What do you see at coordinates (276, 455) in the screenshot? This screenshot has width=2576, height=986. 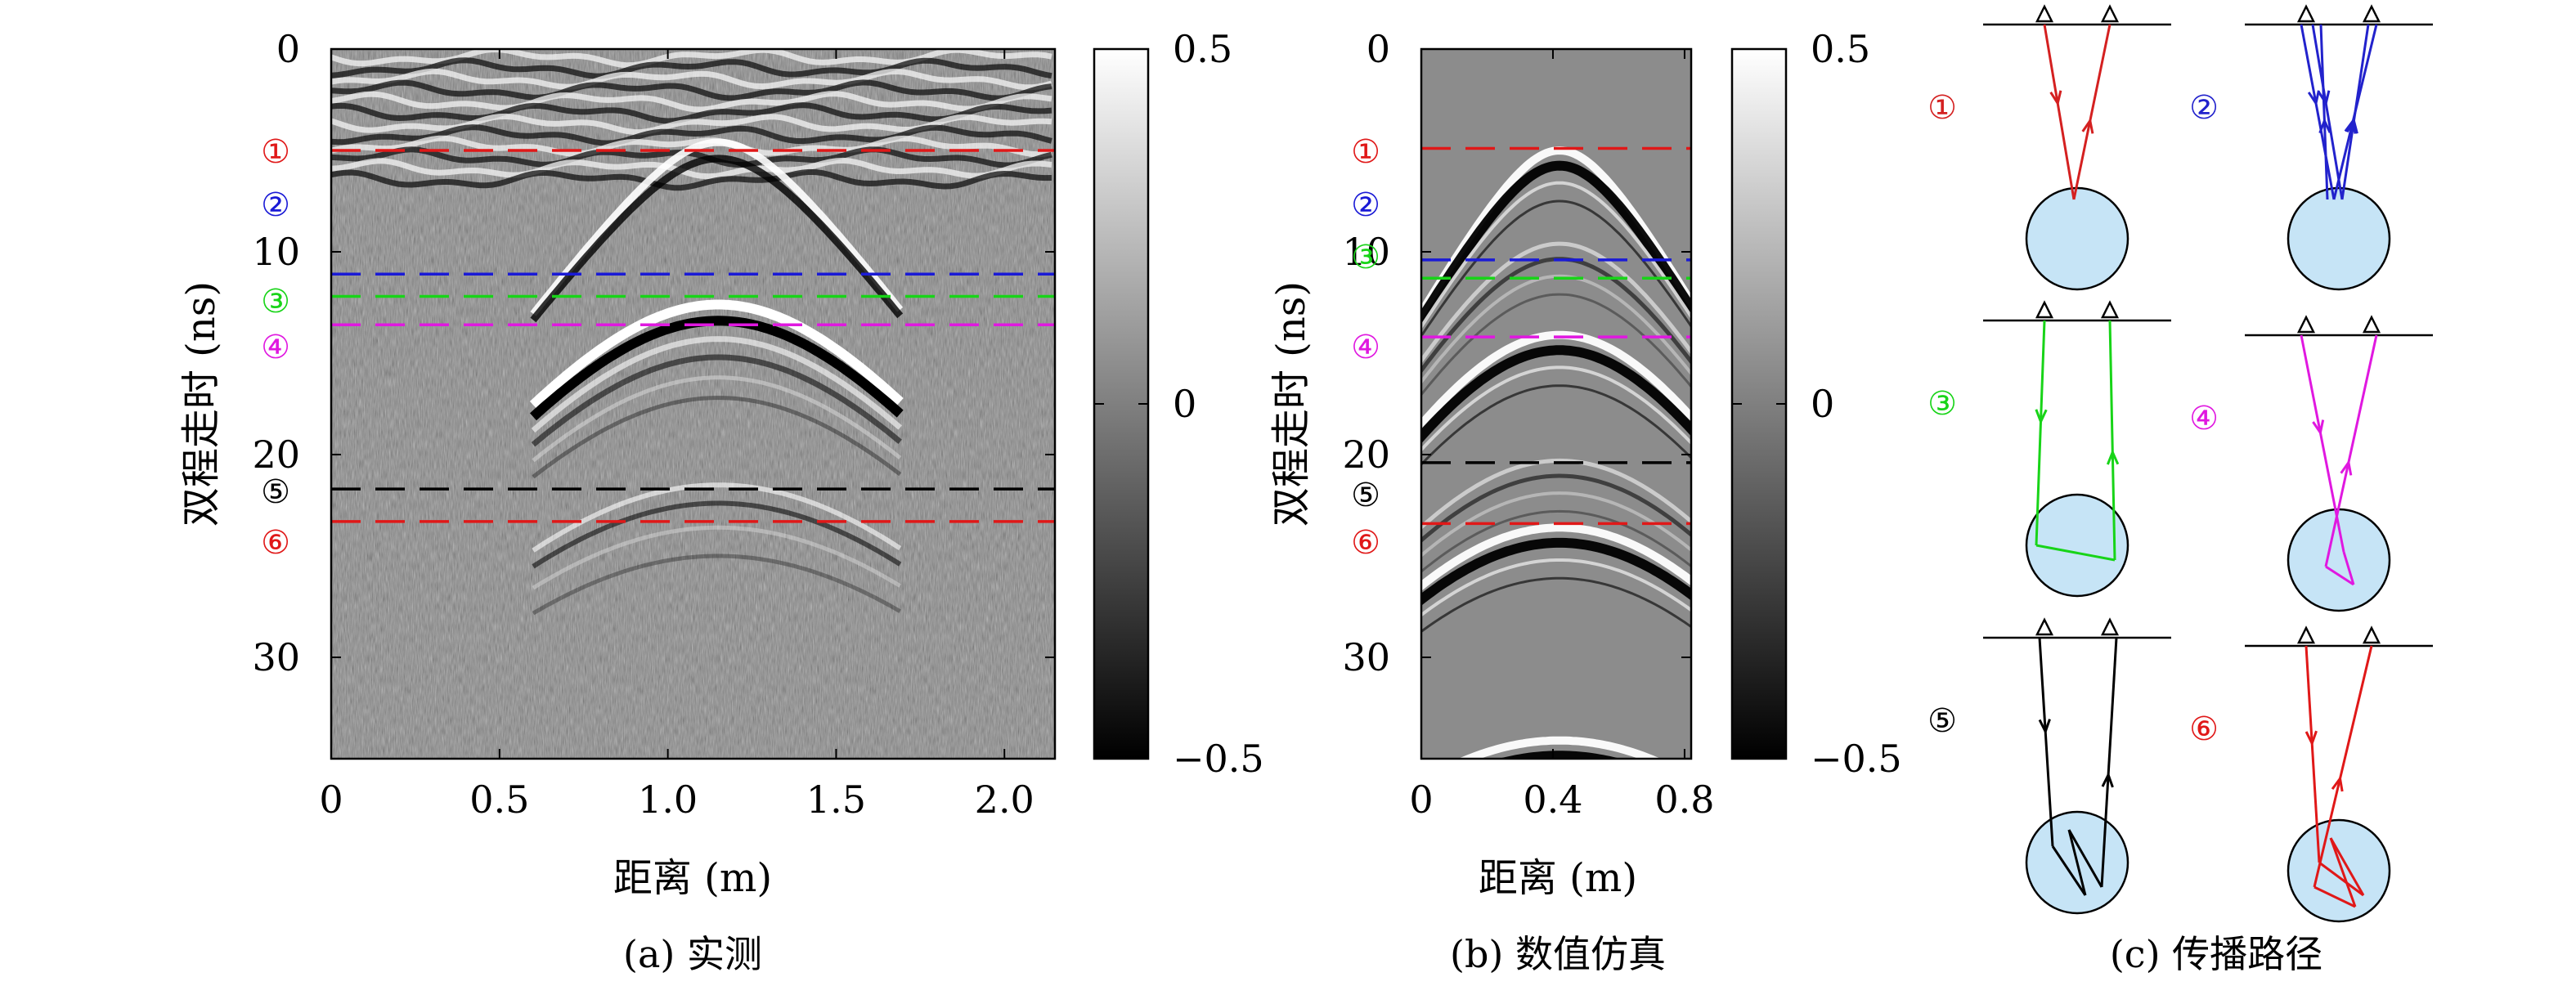 I see `y-tick-label: 20` at bounding box center [276, 455].